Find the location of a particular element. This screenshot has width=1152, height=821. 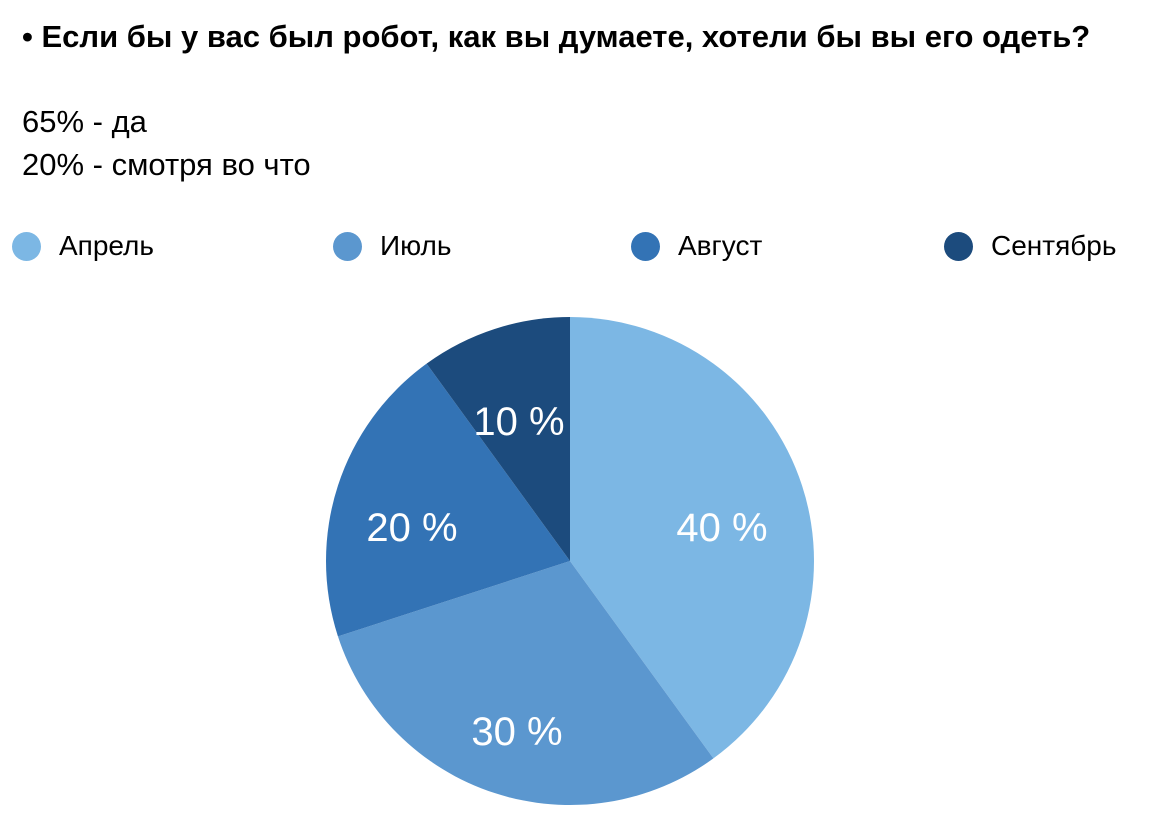

pie-slice-september is located at coordinates (498, 439).